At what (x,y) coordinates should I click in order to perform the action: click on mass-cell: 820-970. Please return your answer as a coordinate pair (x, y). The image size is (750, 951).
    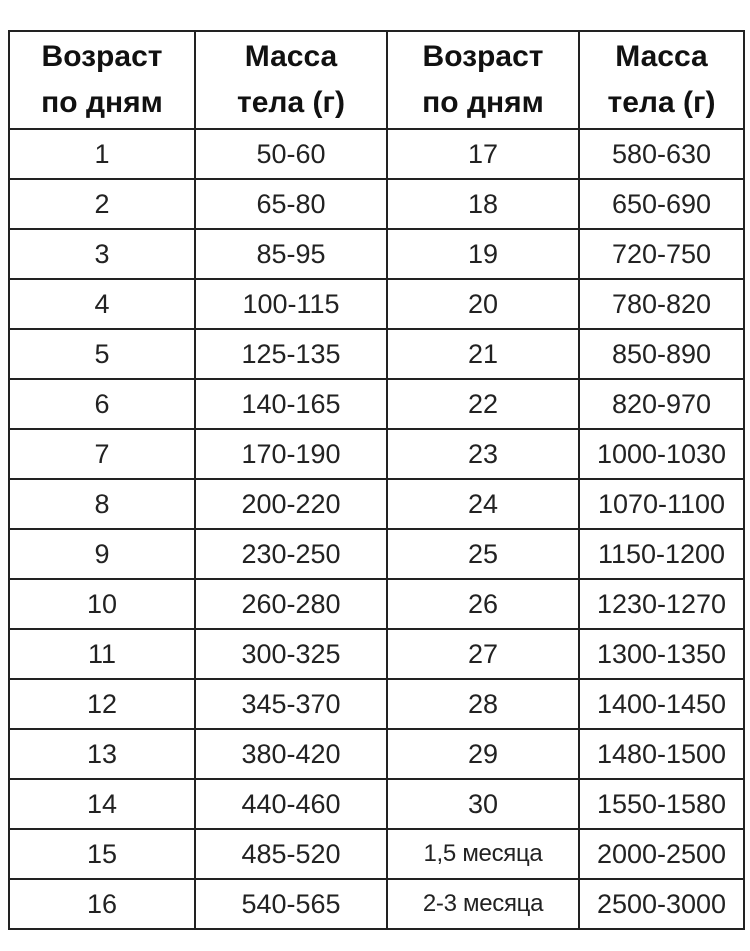
    Looking at the image, I should click on (661, 404).